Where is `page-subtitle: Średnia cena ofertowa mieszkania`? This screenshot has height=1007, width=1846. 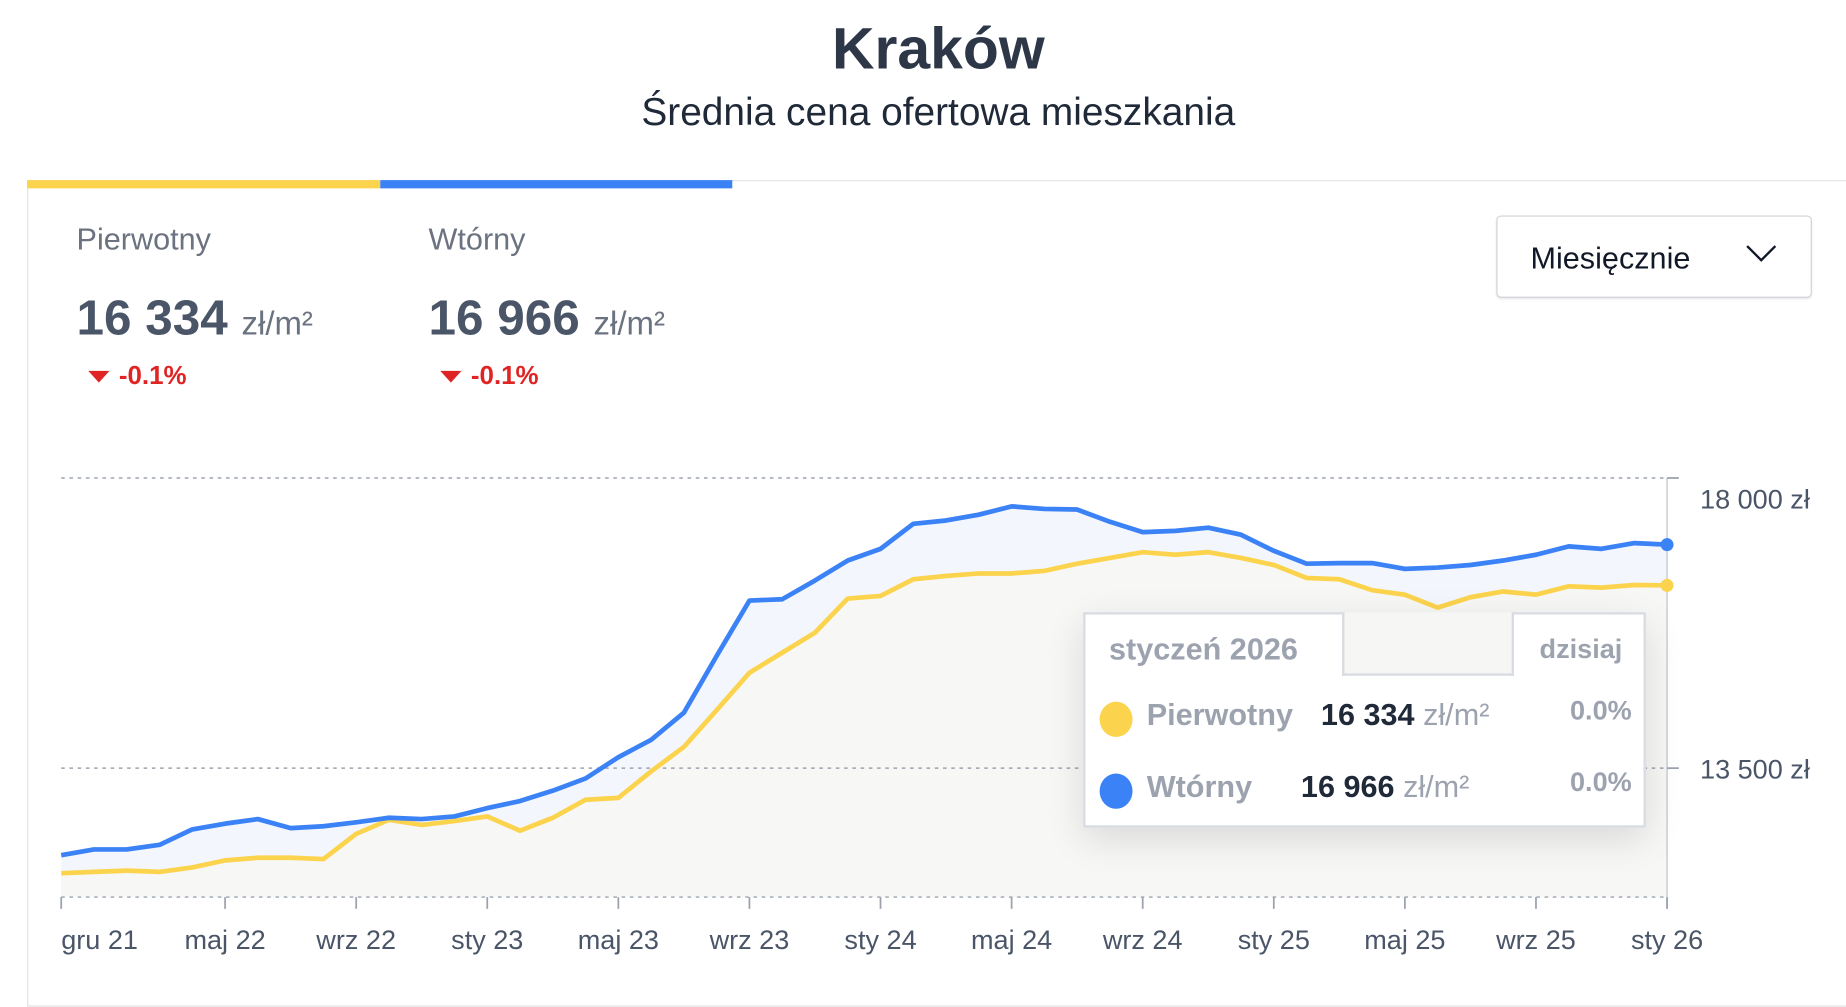 page-subtitle: Średnia cena ofertowa mieszkania is located at coordinates (938, 111).